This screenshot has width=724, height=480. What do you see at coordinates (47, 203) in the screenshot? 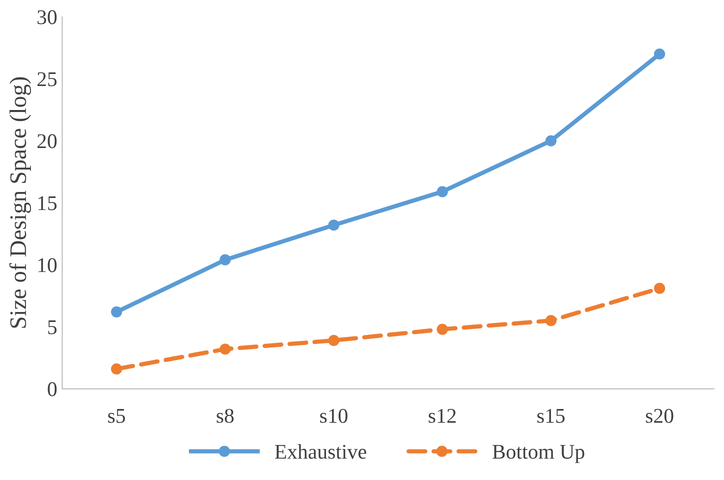
I see `y-tick-label: 15` at bounding box center [47, 203].